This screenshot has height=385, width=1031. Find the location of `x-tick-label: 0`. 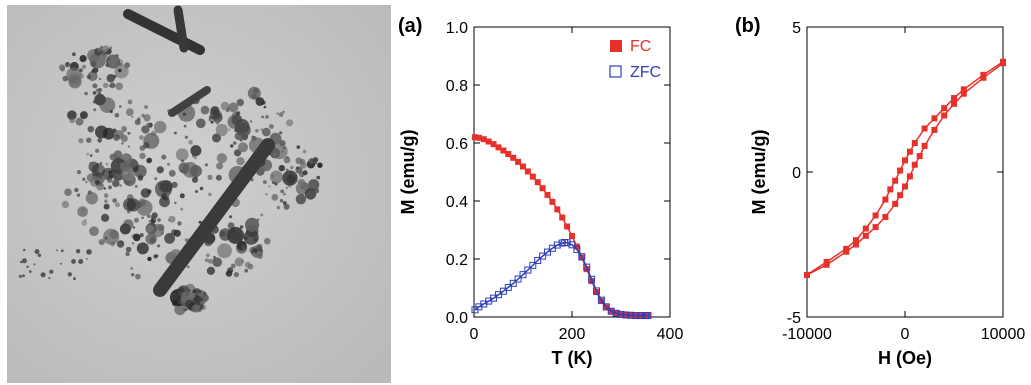

x-tick-label: 0 is located at coordinates (474, 334).